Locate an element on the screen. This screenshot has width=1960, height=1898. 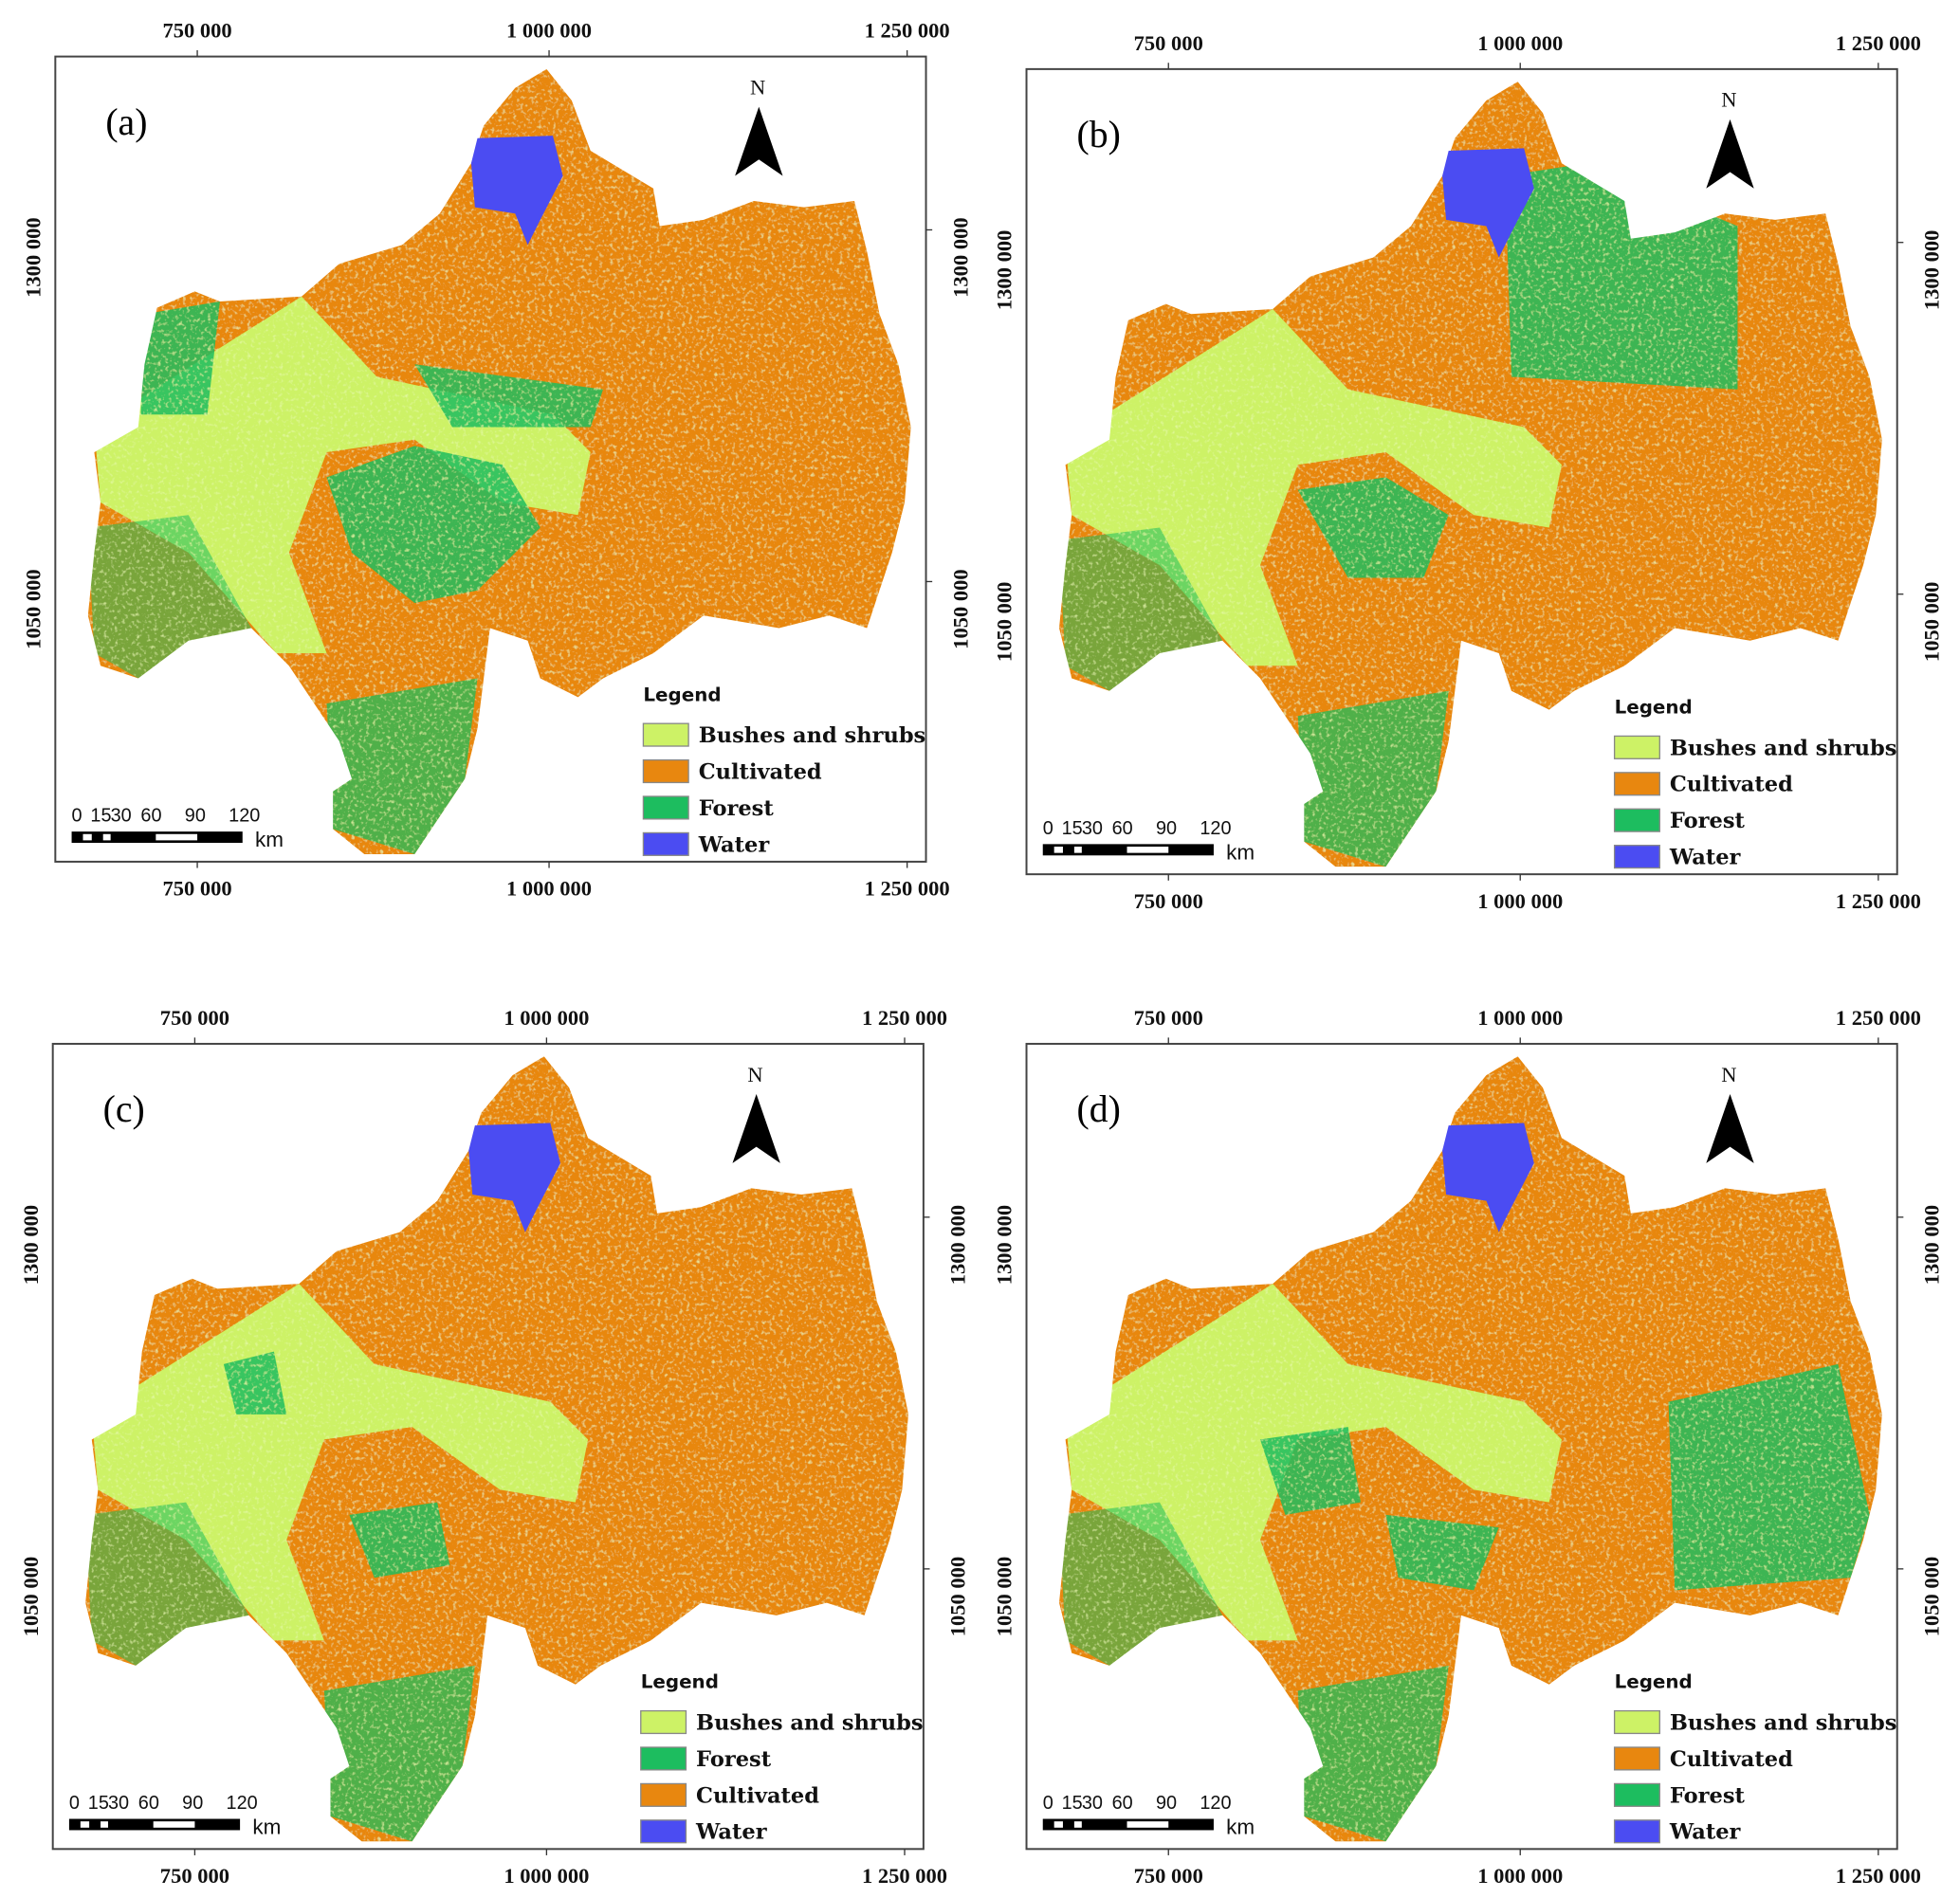
y-tick-label-right: 1050 000 is located at coordinates (1931, 1596).